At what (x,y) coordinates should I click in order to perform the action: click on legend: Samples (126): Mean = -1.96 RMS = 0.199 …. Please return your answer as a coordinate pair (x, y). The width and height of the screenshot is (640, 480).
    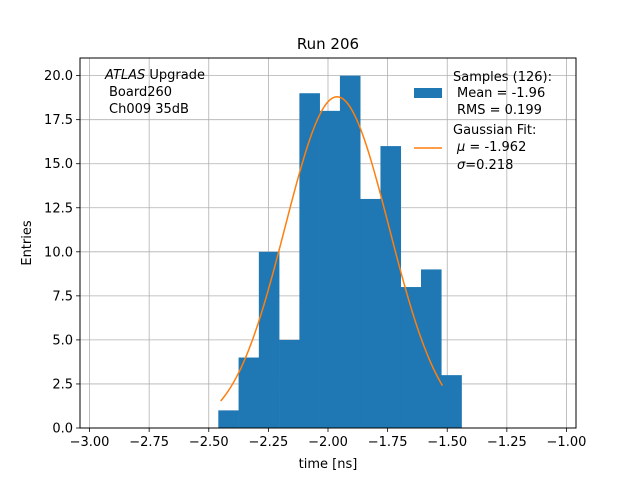
    Looking at the image, I should click on (483, 121).